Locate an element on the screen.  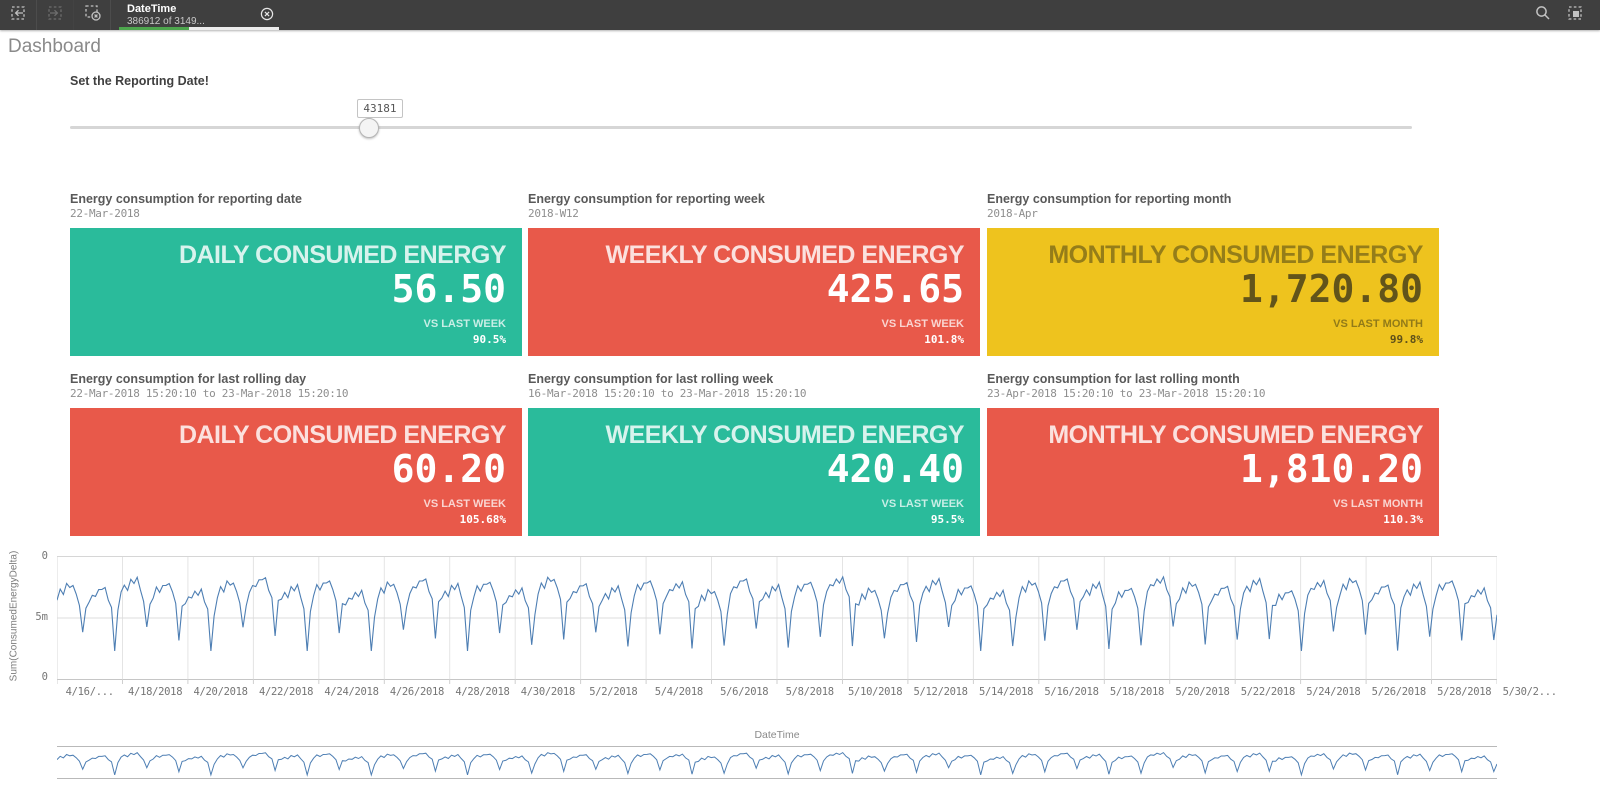
x-tick-label: 5/6/2018 is located at coordinates (744, 692).